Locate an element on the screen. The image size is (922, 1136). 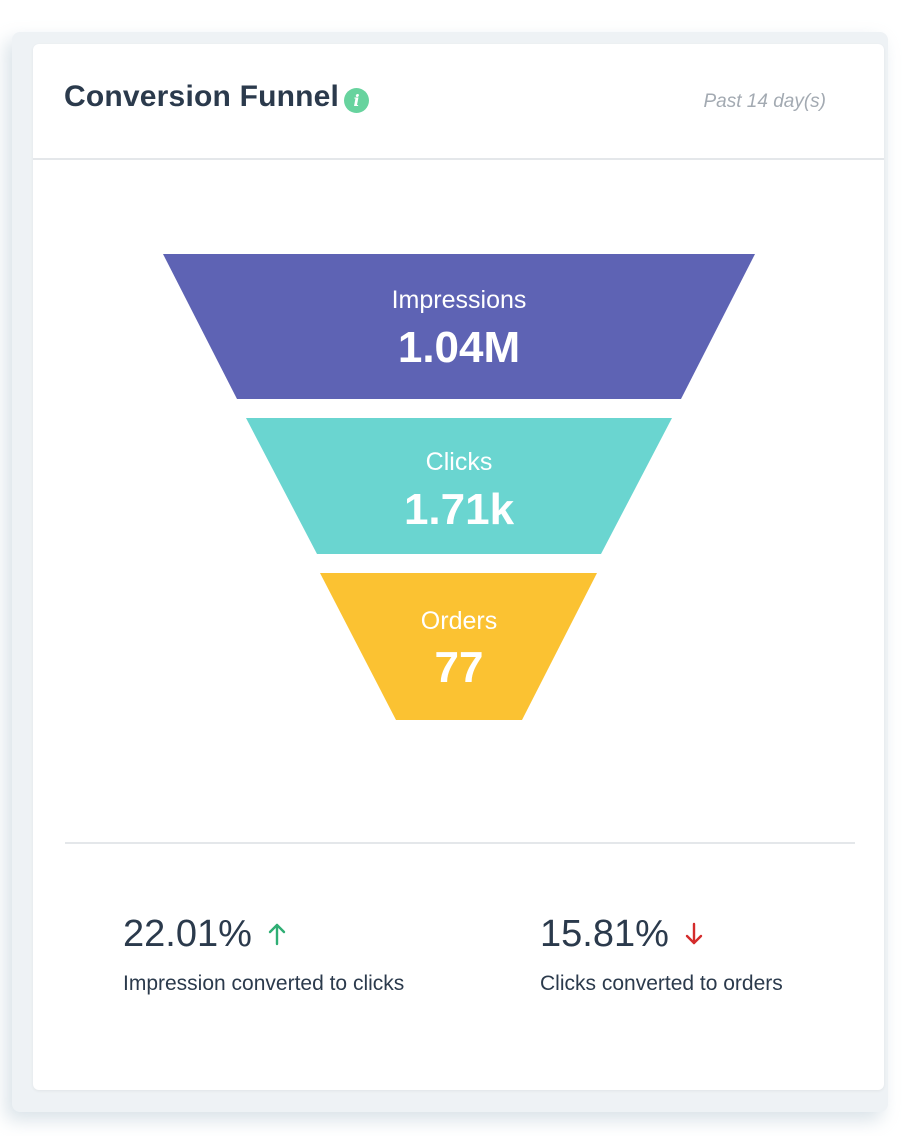
funnel-stage-impressions: Impressions 1.04M is located at coordinates (459, 326).